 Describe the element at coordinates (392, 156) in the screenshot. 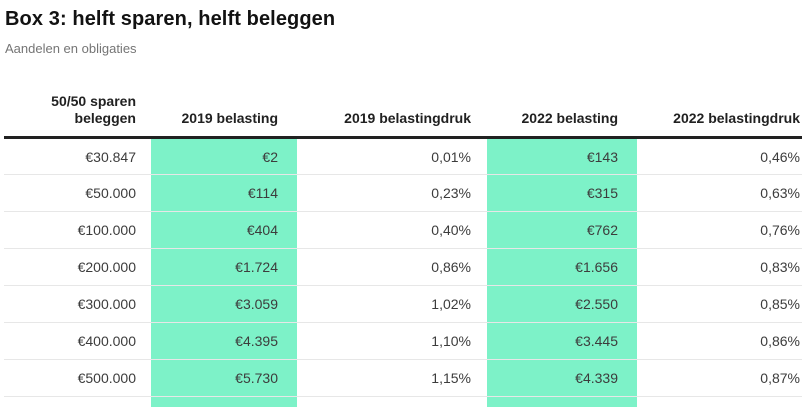

I see `table-cell: 0,01%` at that location.